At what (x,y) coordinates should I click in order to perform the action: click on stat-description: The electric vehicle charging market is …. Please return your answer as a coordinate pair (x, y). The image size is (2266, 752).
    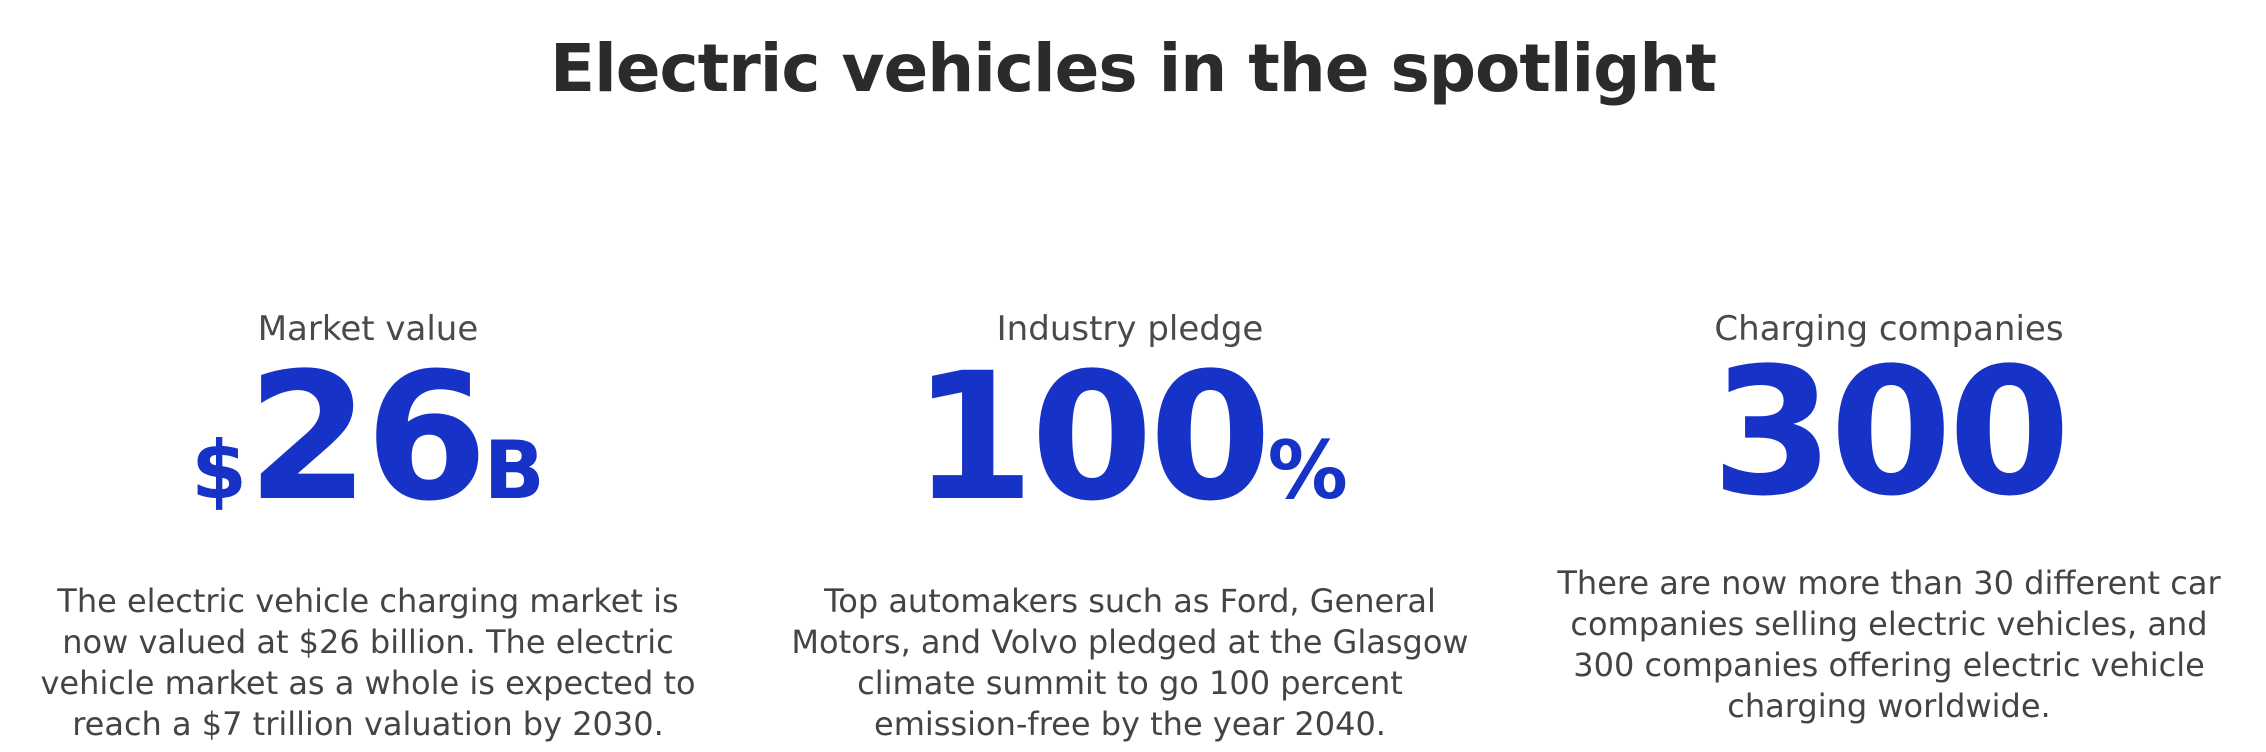
    Looking at the image, I should click on (368, 662).